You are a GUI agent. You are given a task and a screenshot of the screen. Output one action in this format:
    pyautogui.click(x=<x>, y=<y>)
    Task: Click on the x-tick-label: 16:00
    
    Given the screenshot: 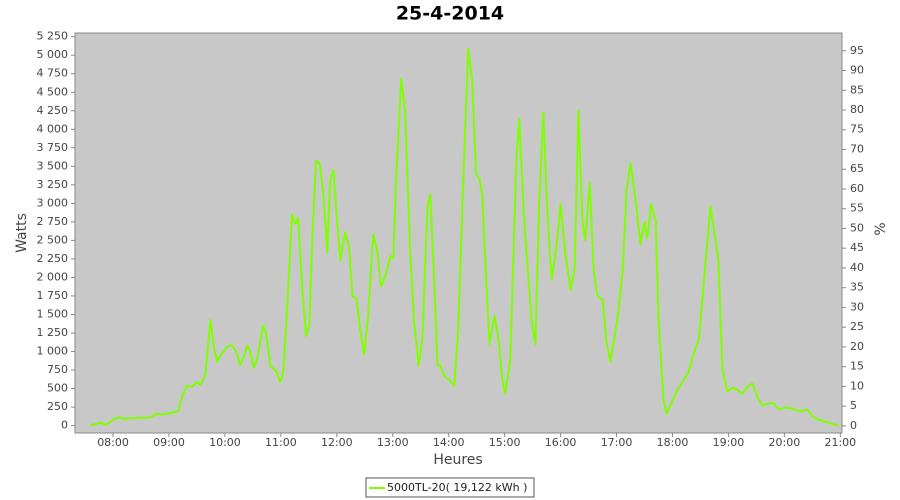 What is the action you would take?
    pyautogui.click(x=561, y=442)
    